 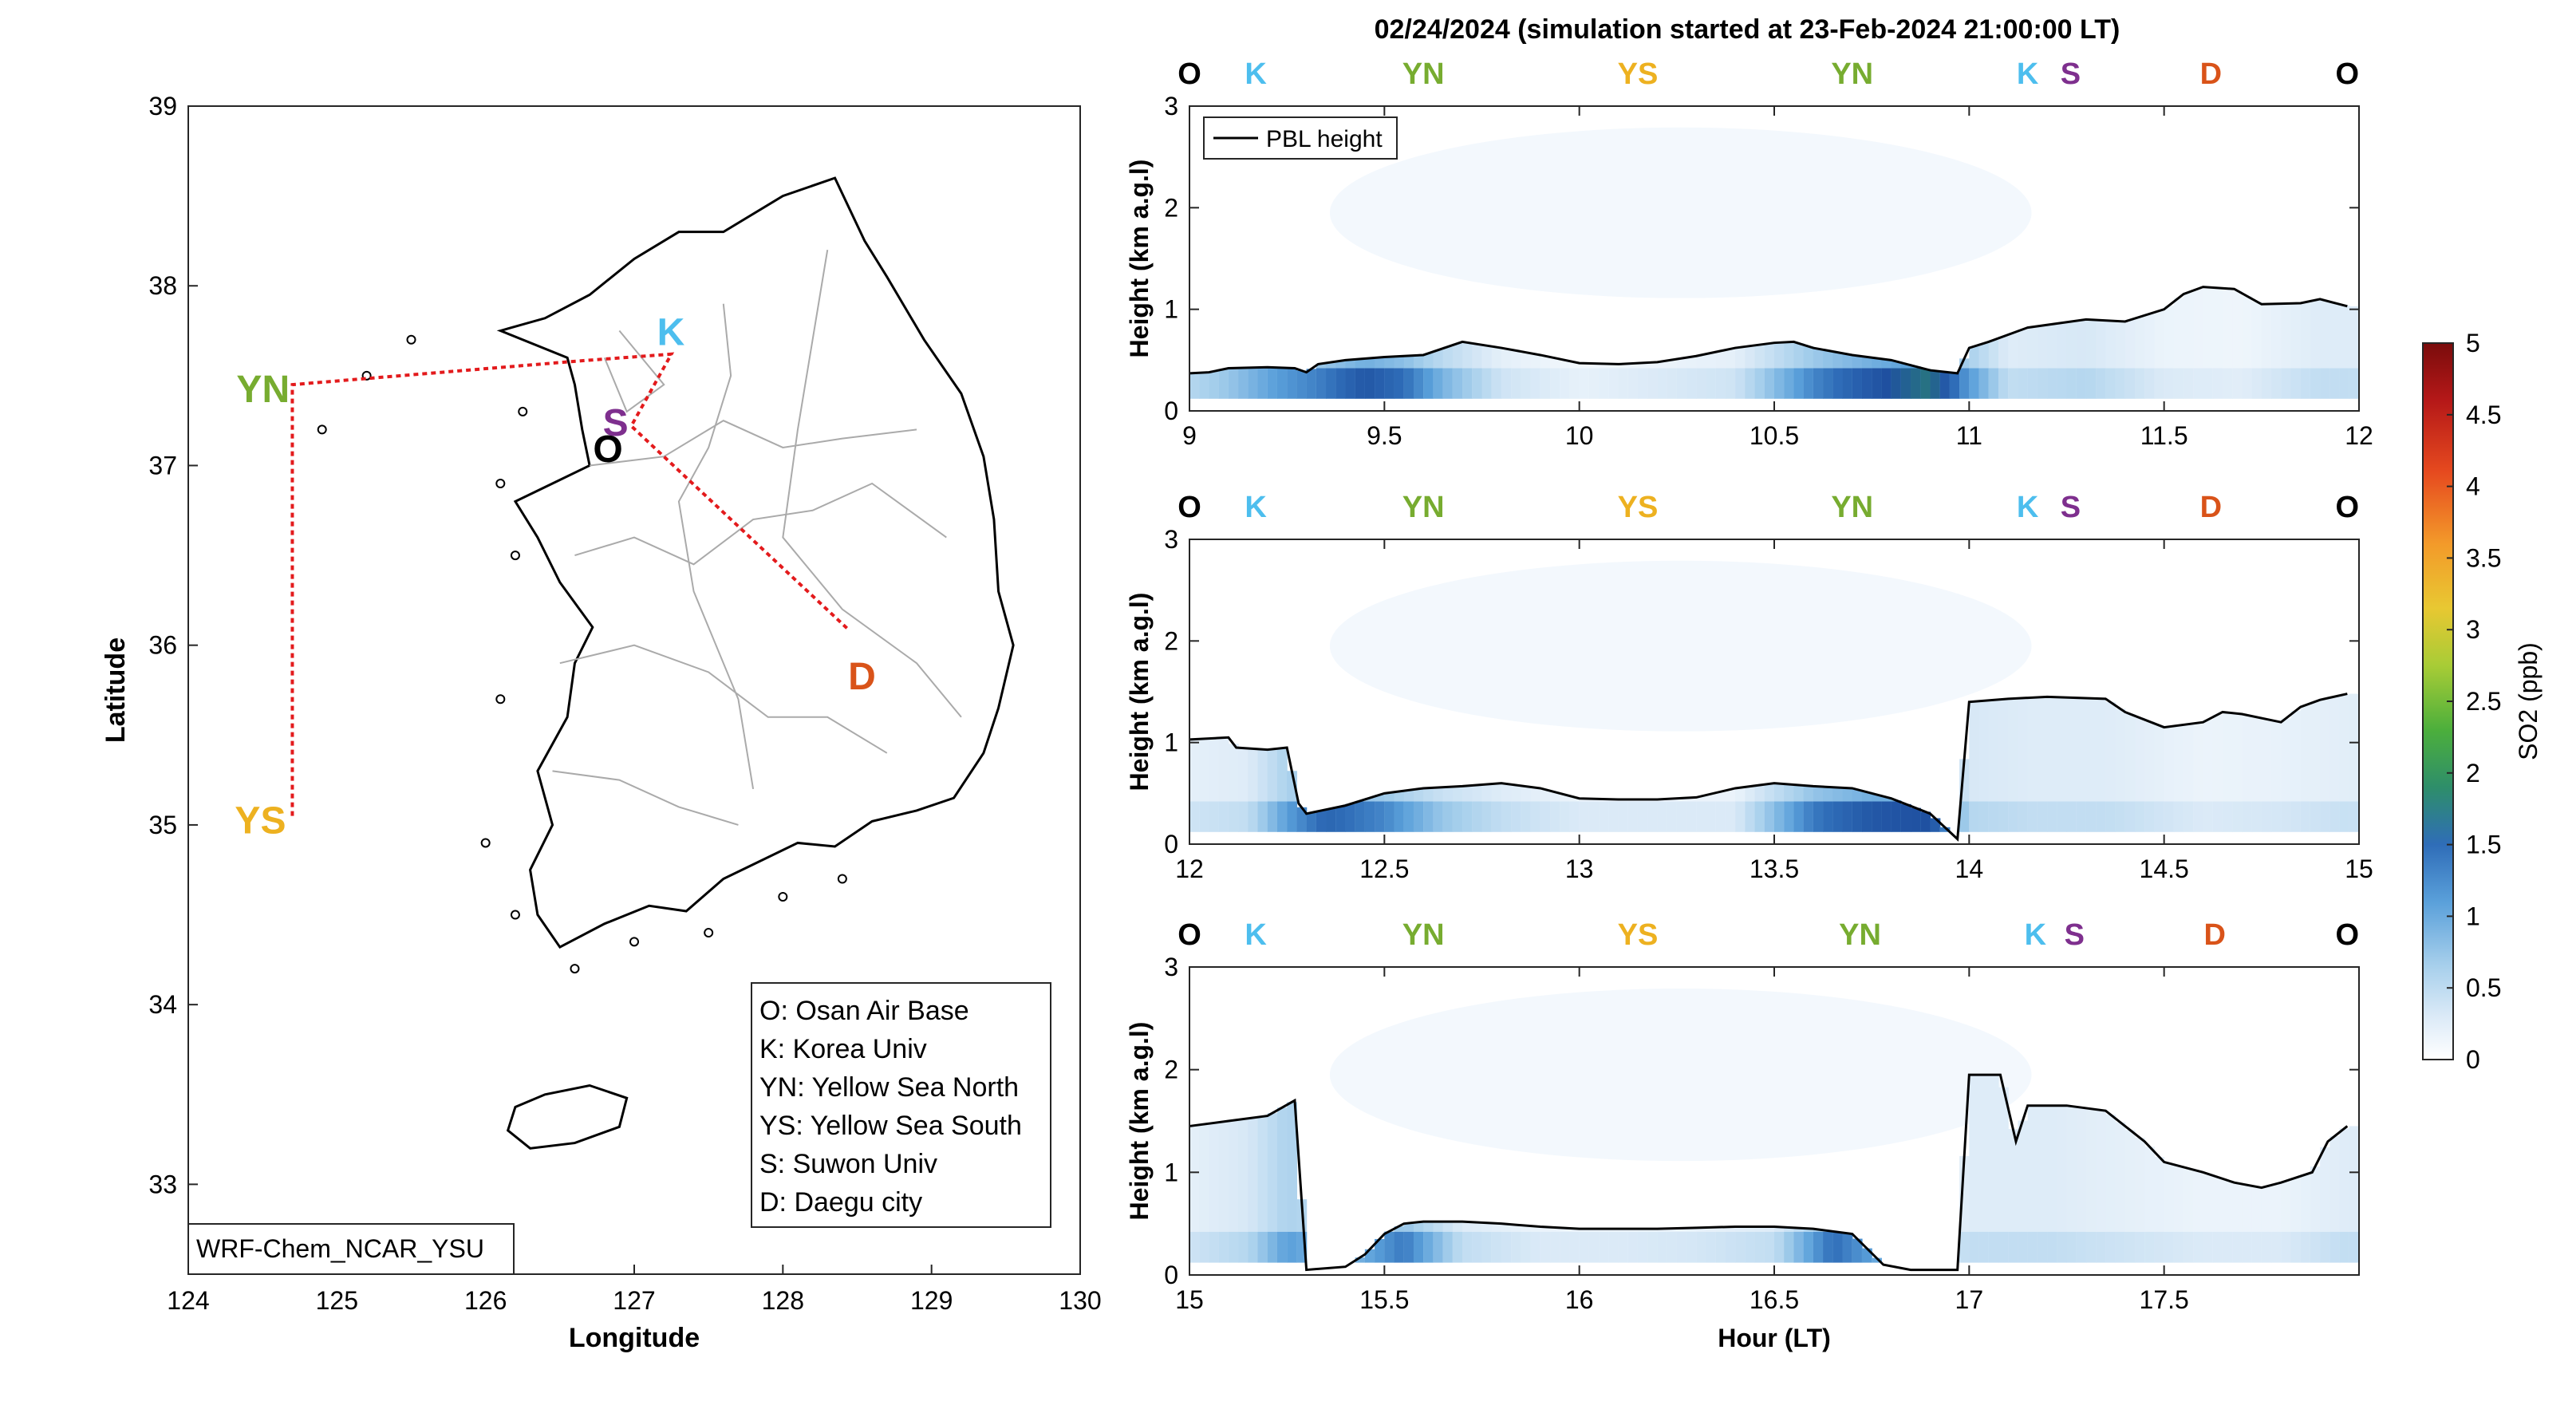 What do you see at coordinates (351, 1249) in the screenshot?
I see `model-label-box: WRF-Chem_NCAR_YSU` at bounding box center [351, 1249].